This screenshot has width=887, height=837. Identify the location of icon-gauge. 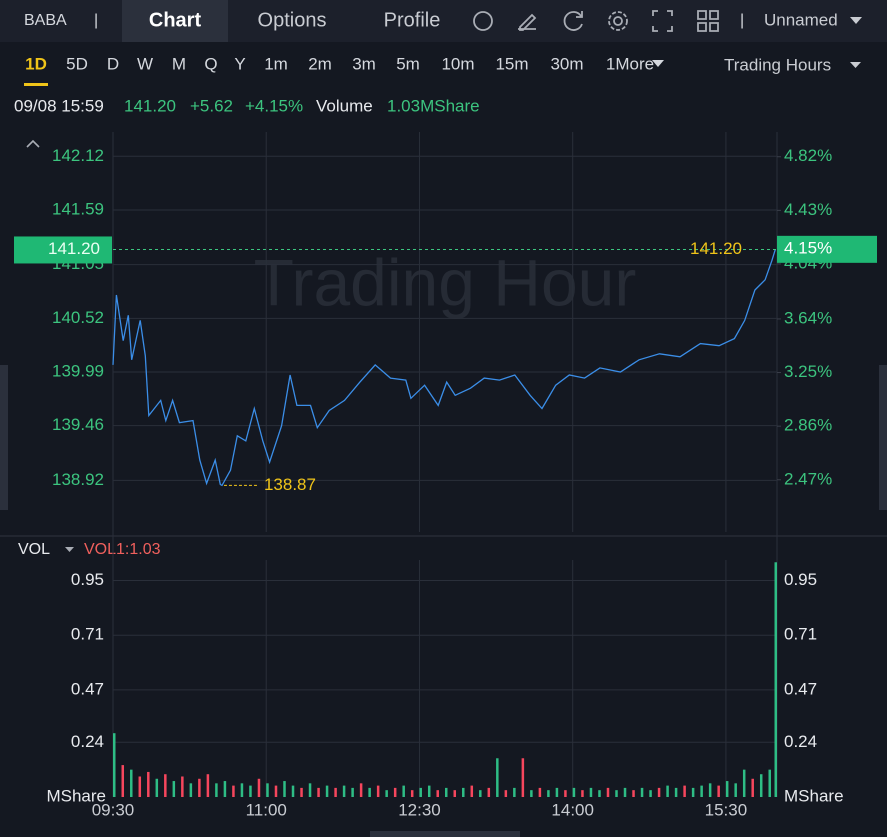
(483, 21).